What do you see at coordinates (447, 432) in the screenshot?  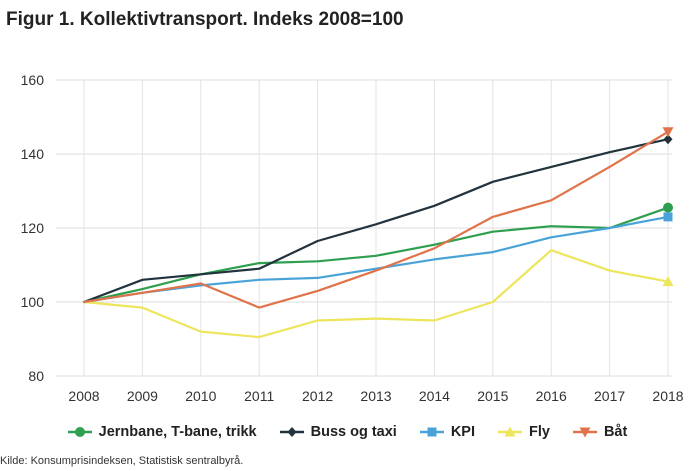 I see `legend-item-2: KPI` at bounding box center [447, 432].